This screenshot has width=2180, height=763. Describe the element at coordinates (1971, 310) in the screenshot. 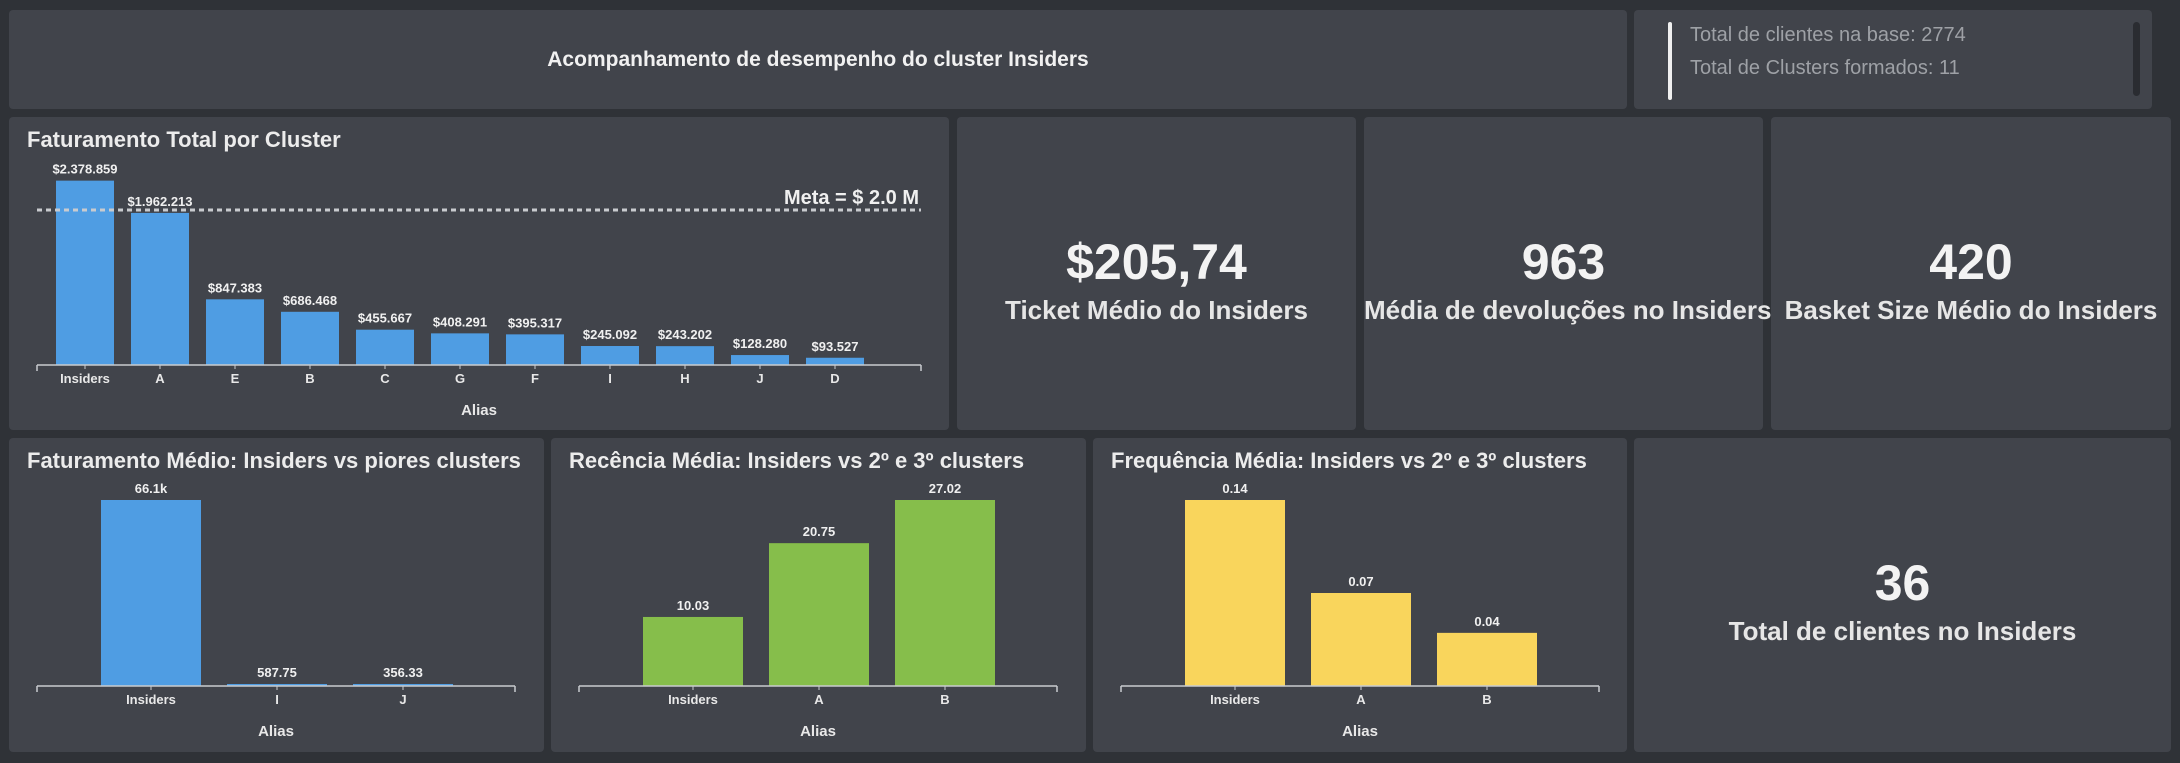

I see `kpi-basket-label: Basket Size Médio do Insiders` at that location.